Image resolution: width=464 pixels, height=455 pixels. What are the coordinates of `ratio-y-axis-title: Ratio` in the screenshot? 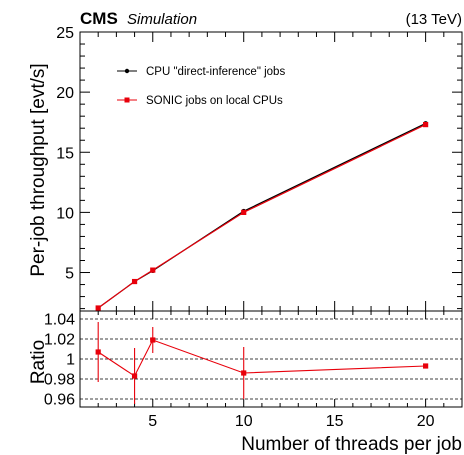 It's located at (38, 362).